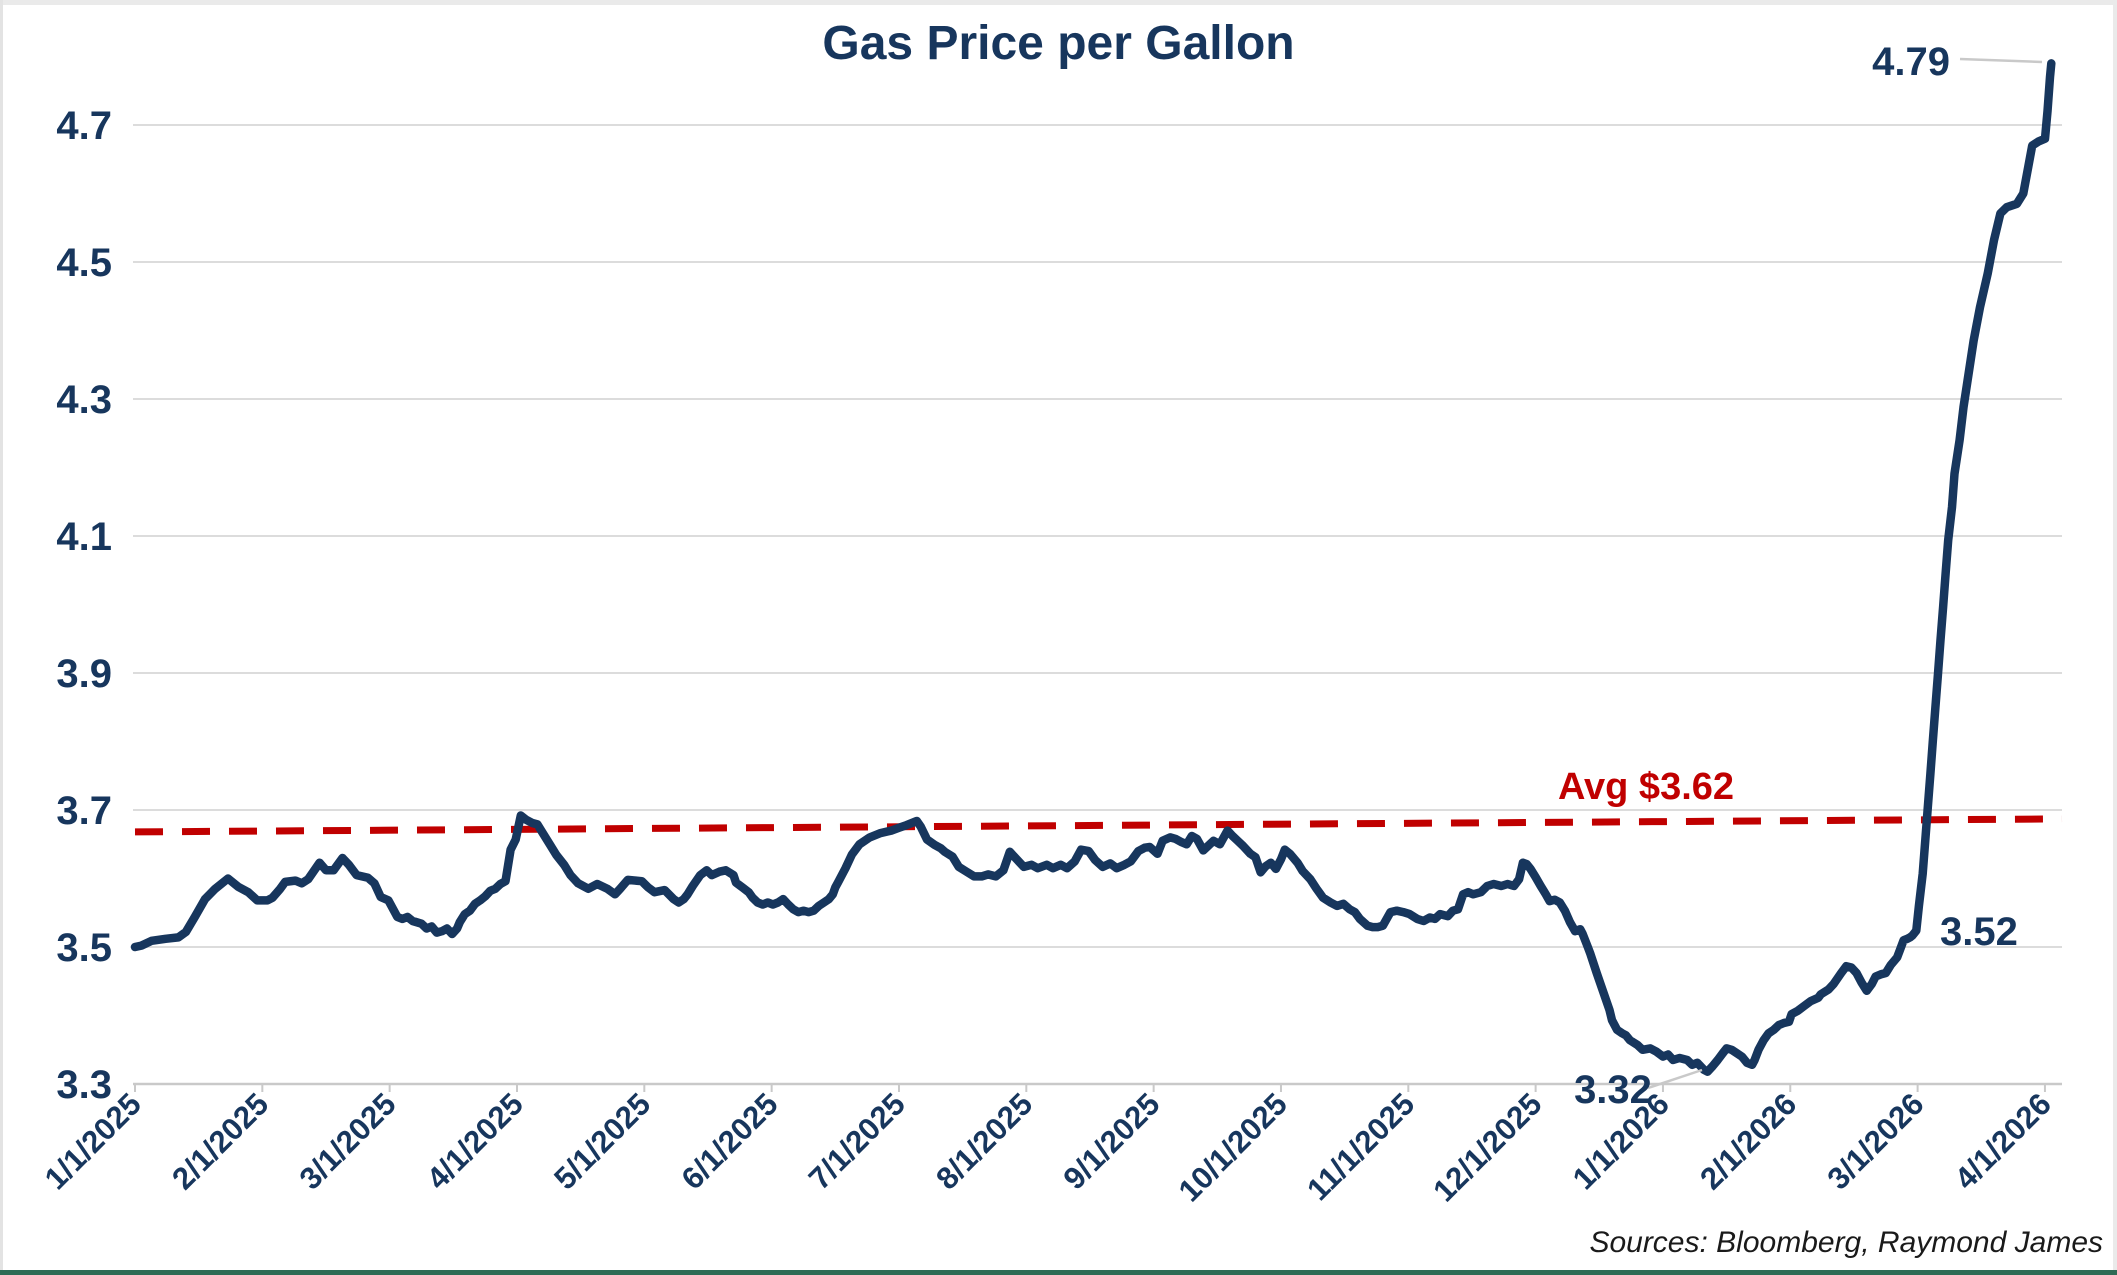 The height and width of the screenshot is (1275, 2117). Describe the element at coordinates (1646, 787) in the screenshot. I see `average-line-label: Avg $3.62` at that location.